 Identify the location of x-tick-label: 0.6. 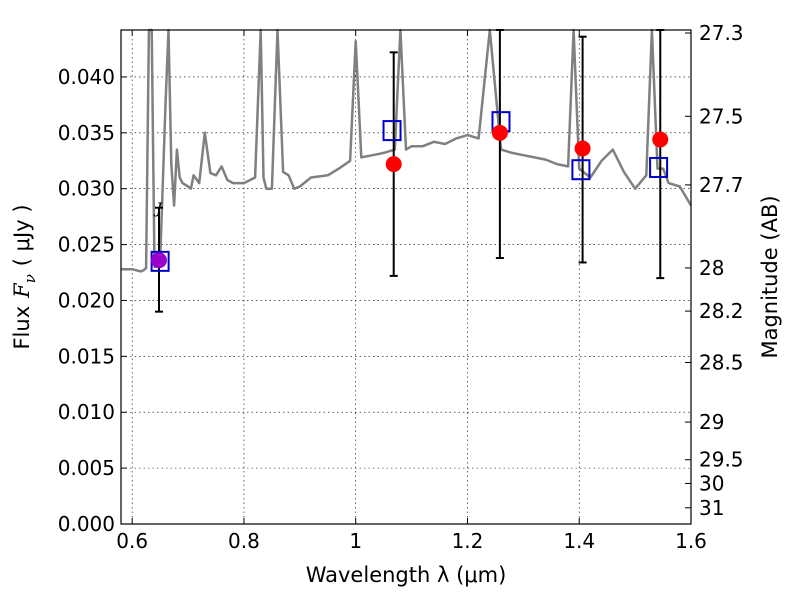
(132, 541).